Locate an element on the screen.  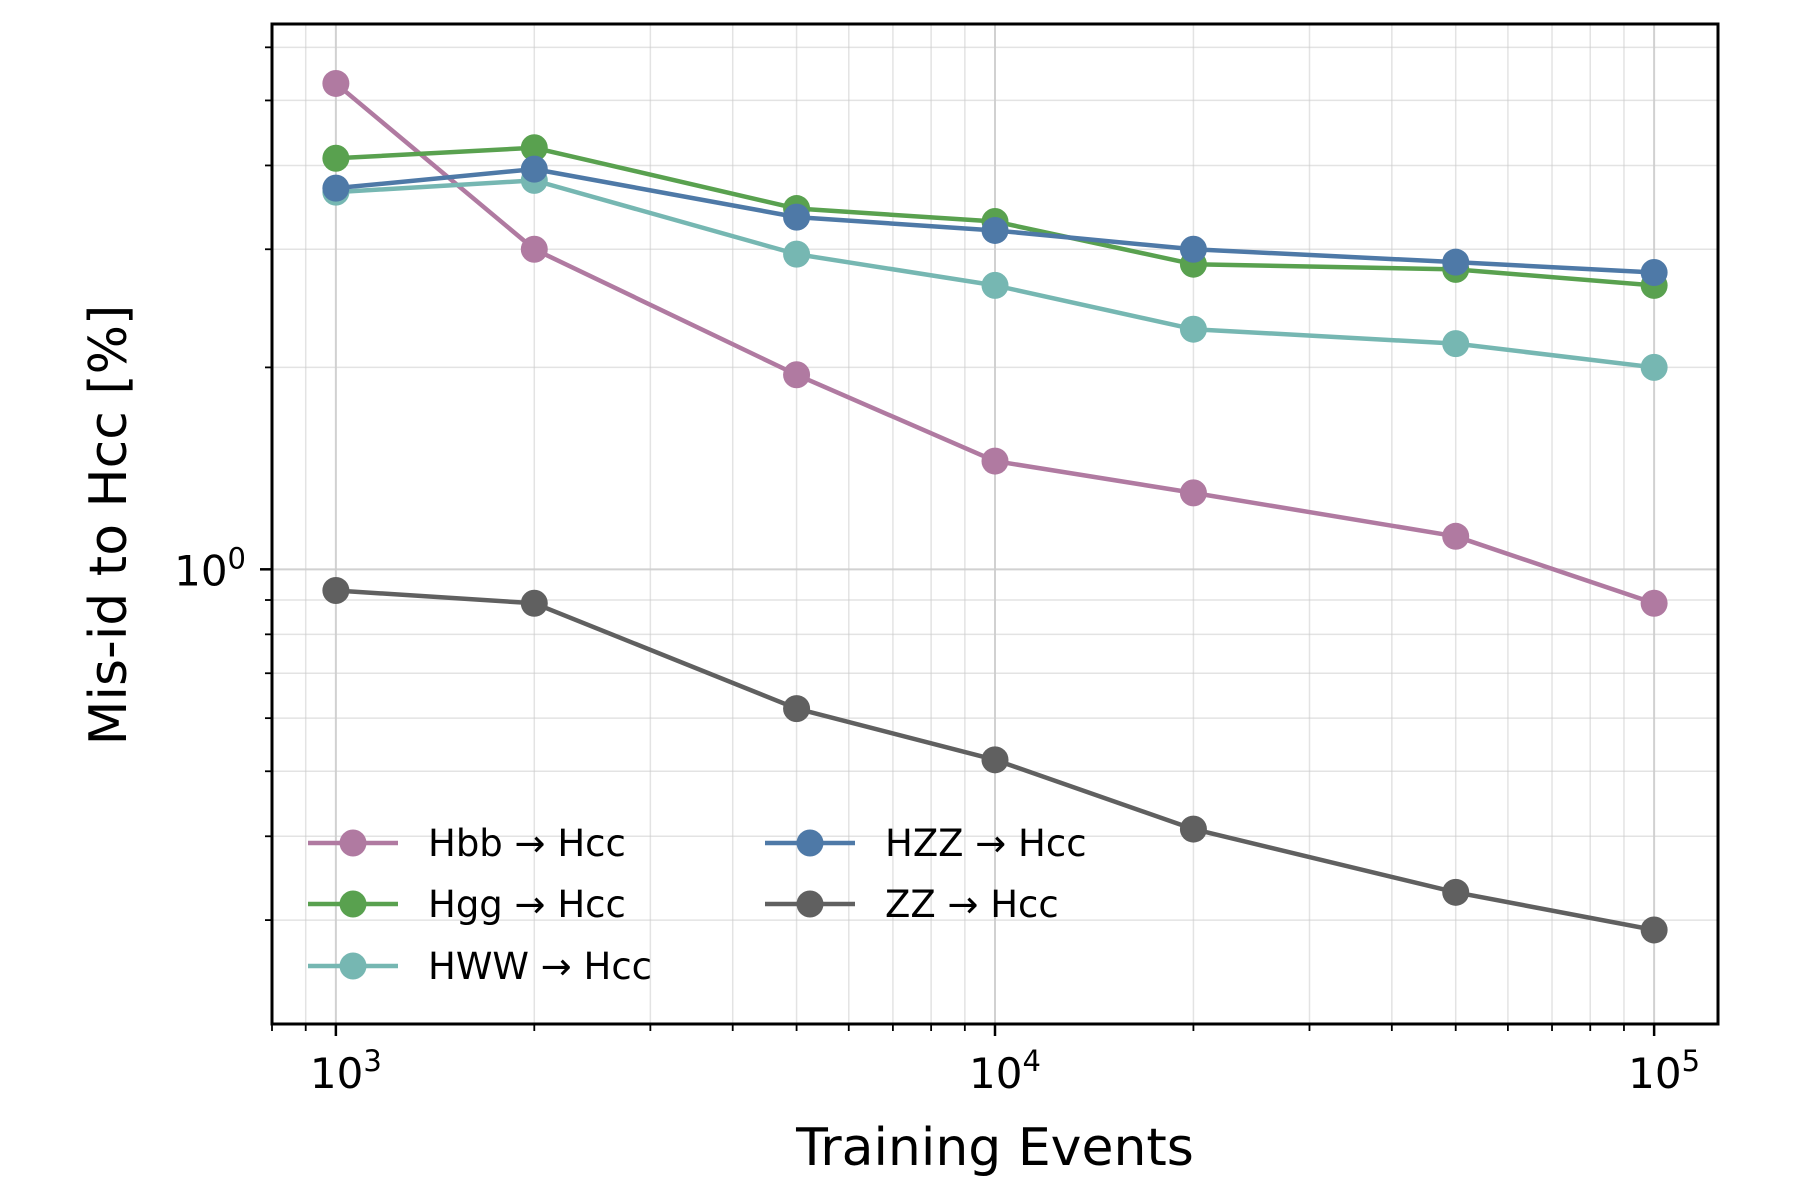
y-axis-title: Mis-id to Hcc [%] is located at coordinates (109, 525).